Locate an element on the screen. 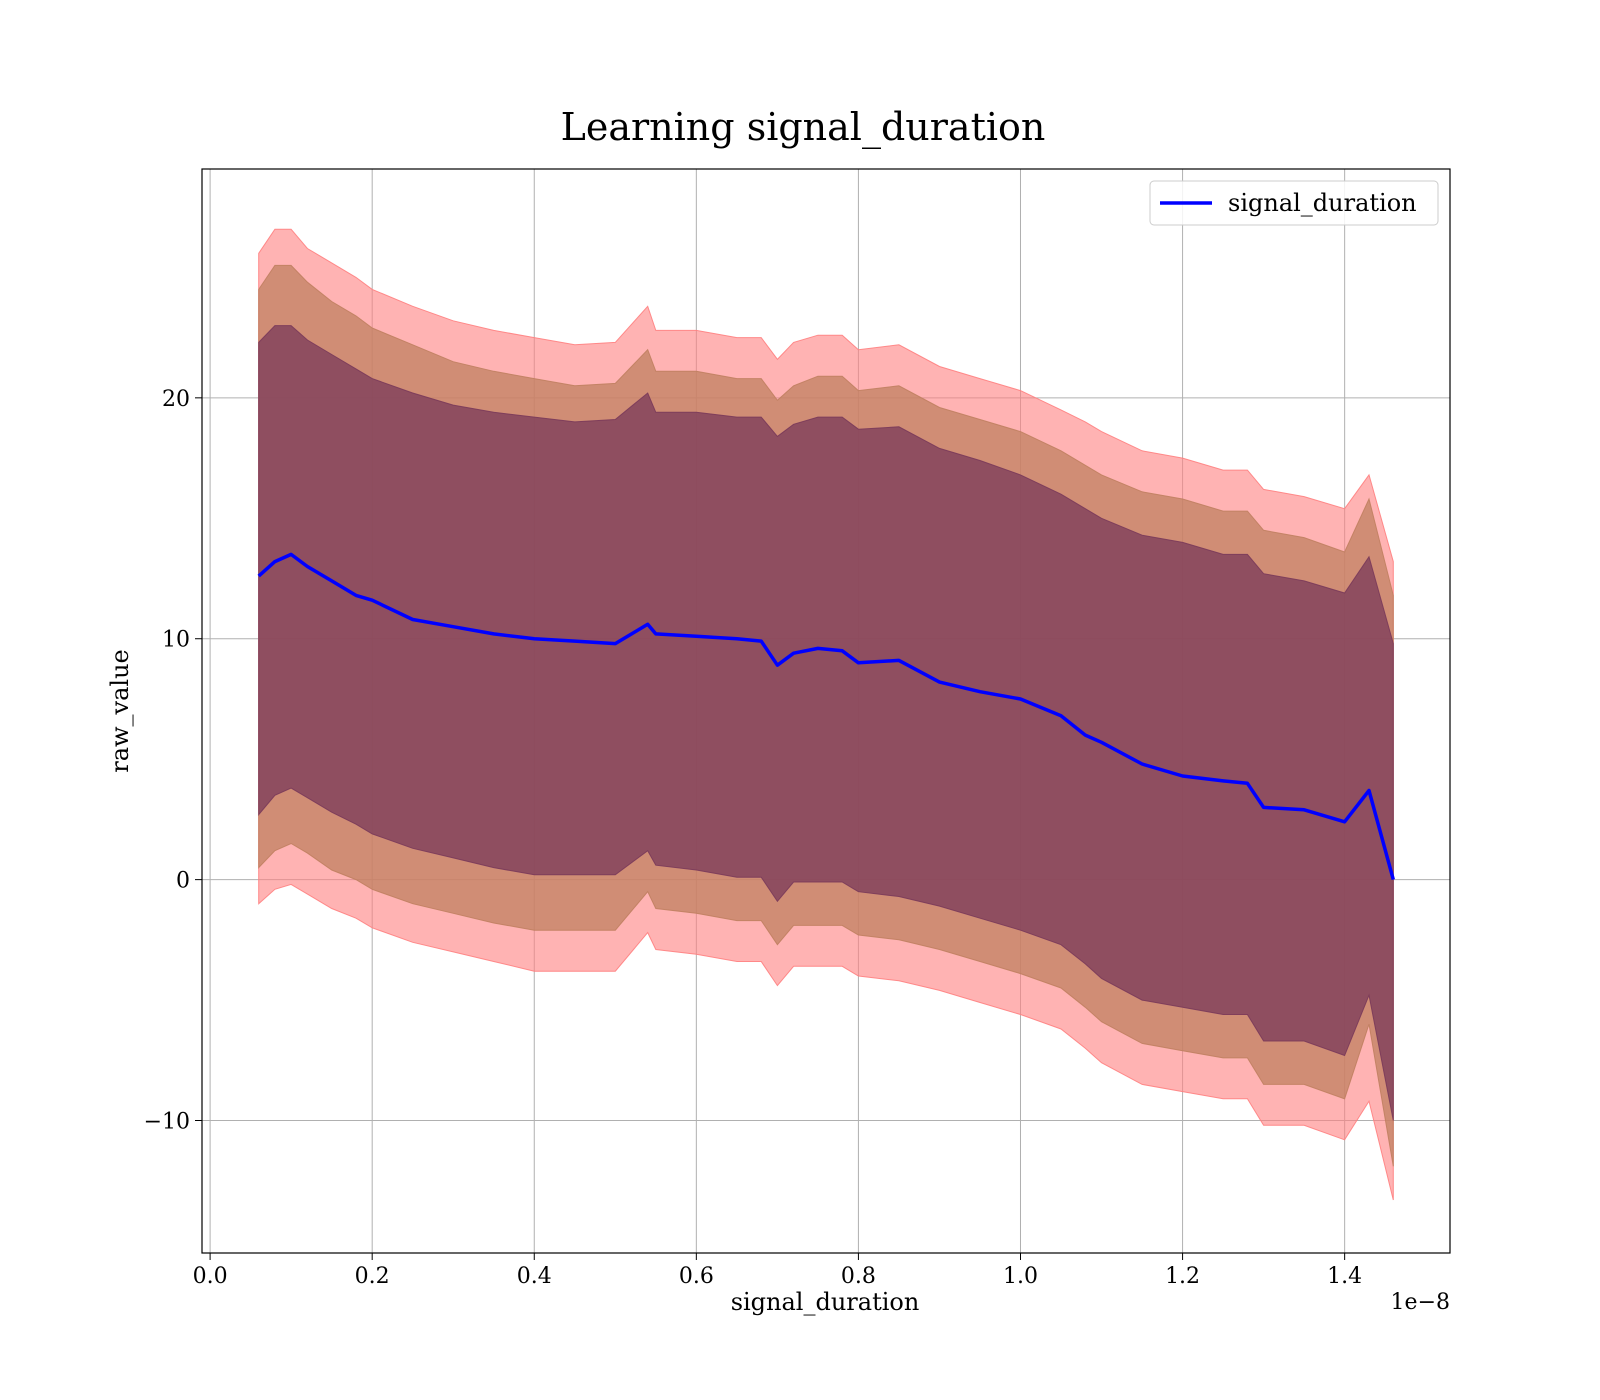  legend-label-signal-duration: signal_duration is located at coordinates (1322, 203).